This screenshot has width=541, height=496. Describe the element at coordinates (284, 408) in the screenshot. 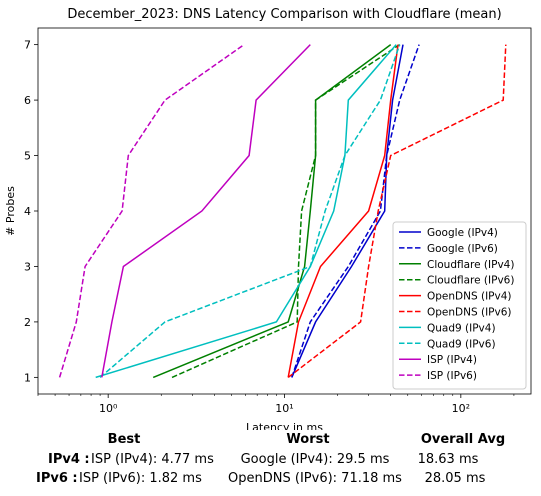

I see `x-tick-label: 10¹` at that location.